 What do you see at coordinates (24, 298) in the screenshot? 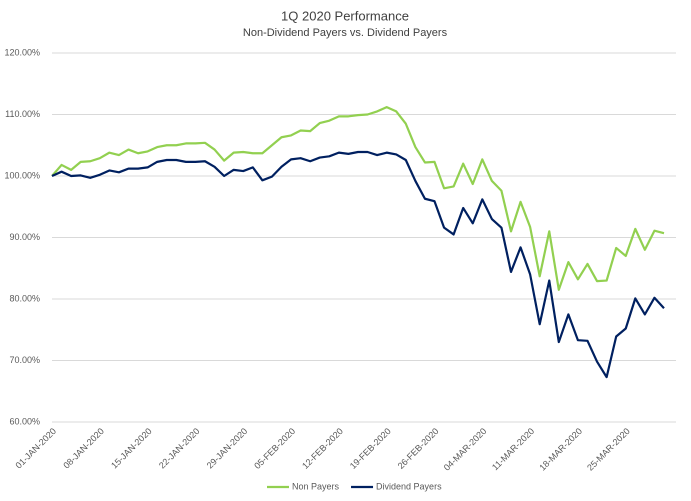
I see `y-tick-label: 80.00%` at bounding box center [24, 298].